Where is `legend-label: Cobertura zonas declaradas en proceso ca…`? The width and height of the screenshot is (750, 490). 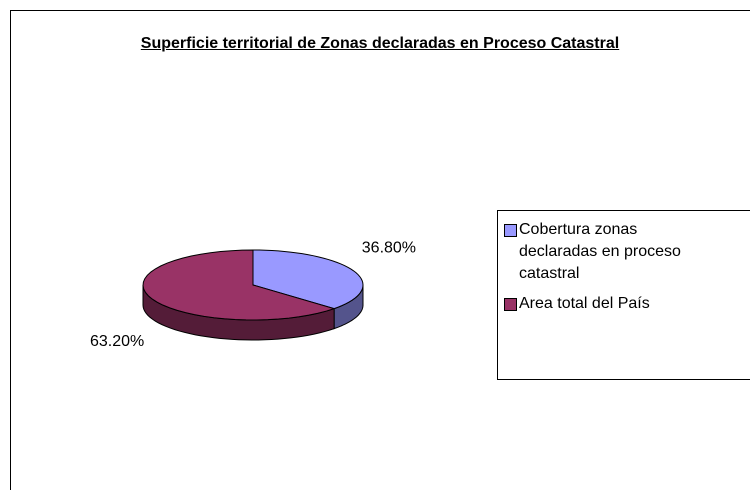 legend-label: Cobertura zonas declaradas en proceso ca… is located at coordinates (600, 251).